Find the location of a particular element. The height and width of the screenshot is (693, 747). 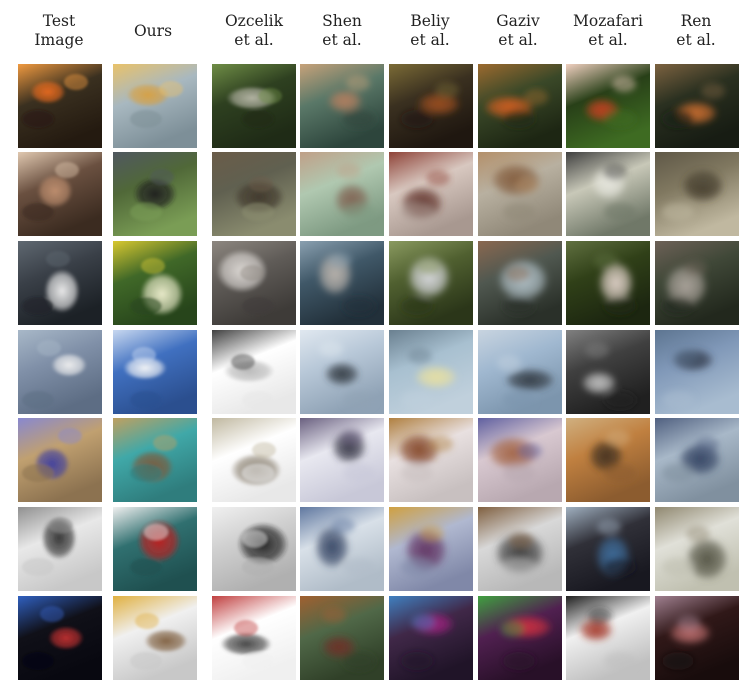

column-header-line1: Gaziv is located at coordinates (518, 21).